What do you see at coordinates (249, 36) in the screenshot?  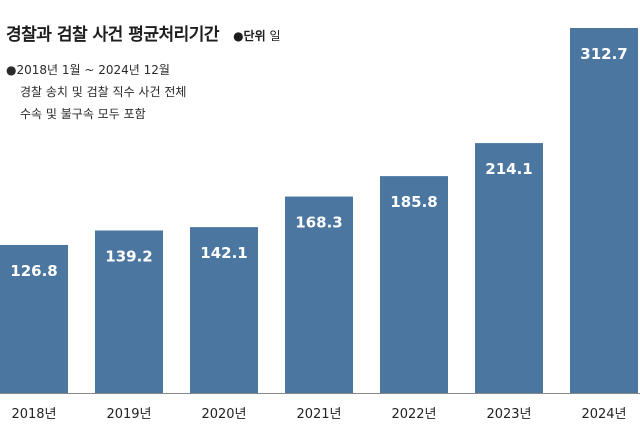 I see `unit-label: ●단위` at bounding box center [249, 36].